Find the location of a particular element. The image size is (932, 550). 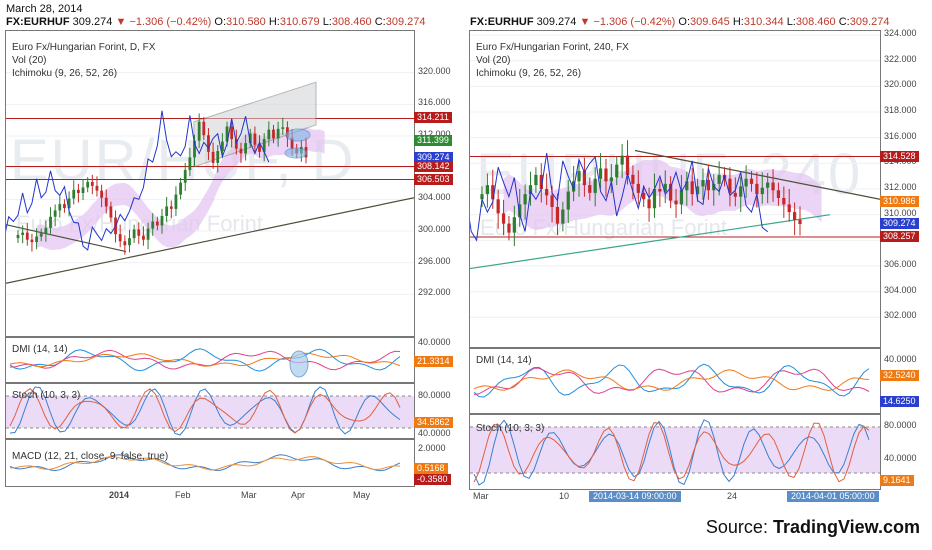

left-stoch-panel: Stoch (10, 3, 3) is located at coordinates (210, 411).